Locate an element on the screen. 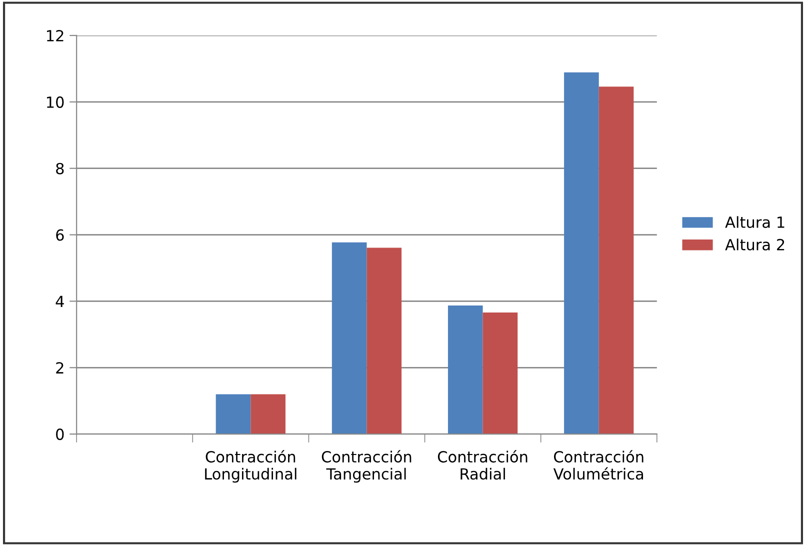 The image size is (806, 546). y-tick-label: 6 is located at coordinates (60, 235).